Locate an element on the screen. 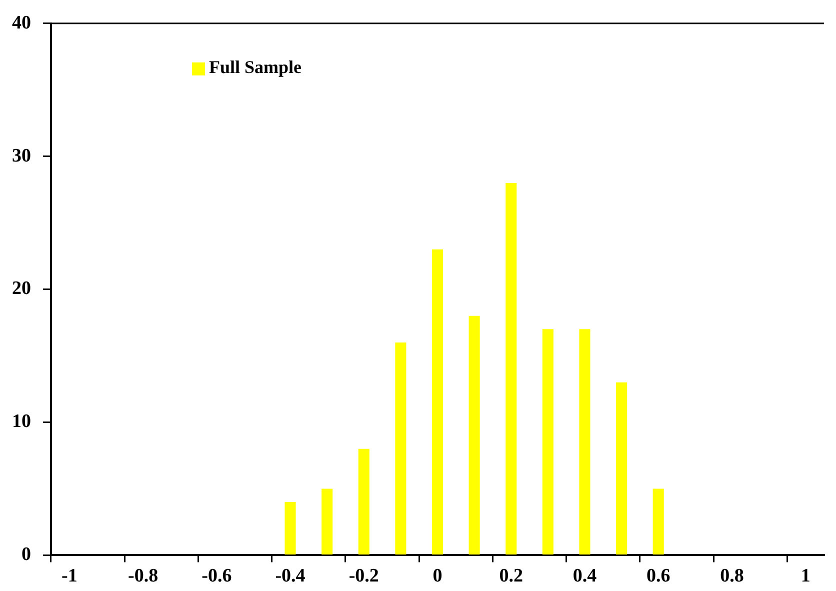 The image size is (836, 591). x-tick-label: 0.6 is located at coordinates (658, 576).